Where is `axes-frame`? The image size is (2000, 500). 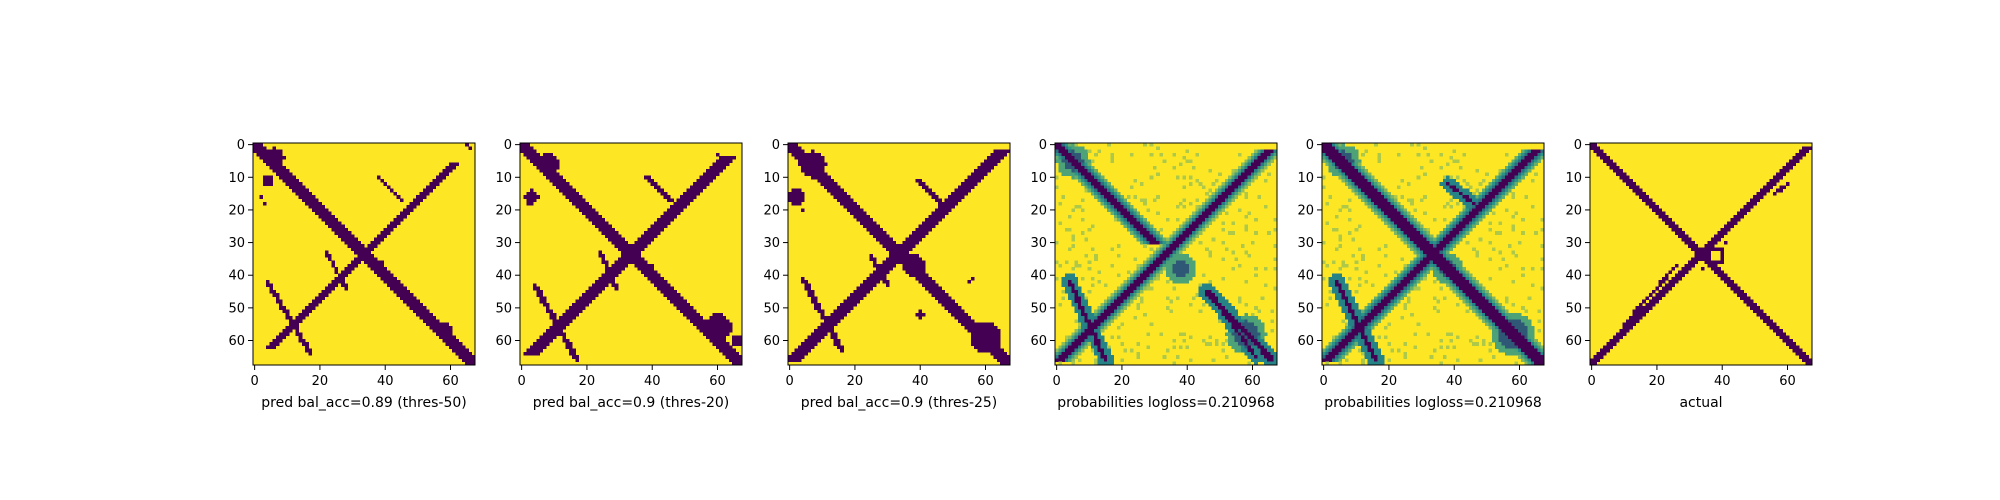 axes-frame is located at coordinates (1166, 254).